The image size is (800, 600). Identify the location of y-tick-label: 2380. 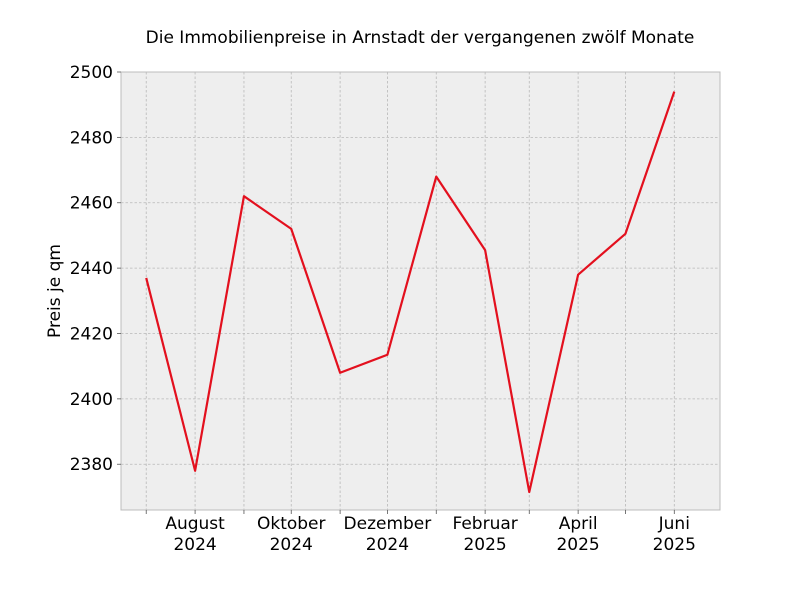
(91, 465).